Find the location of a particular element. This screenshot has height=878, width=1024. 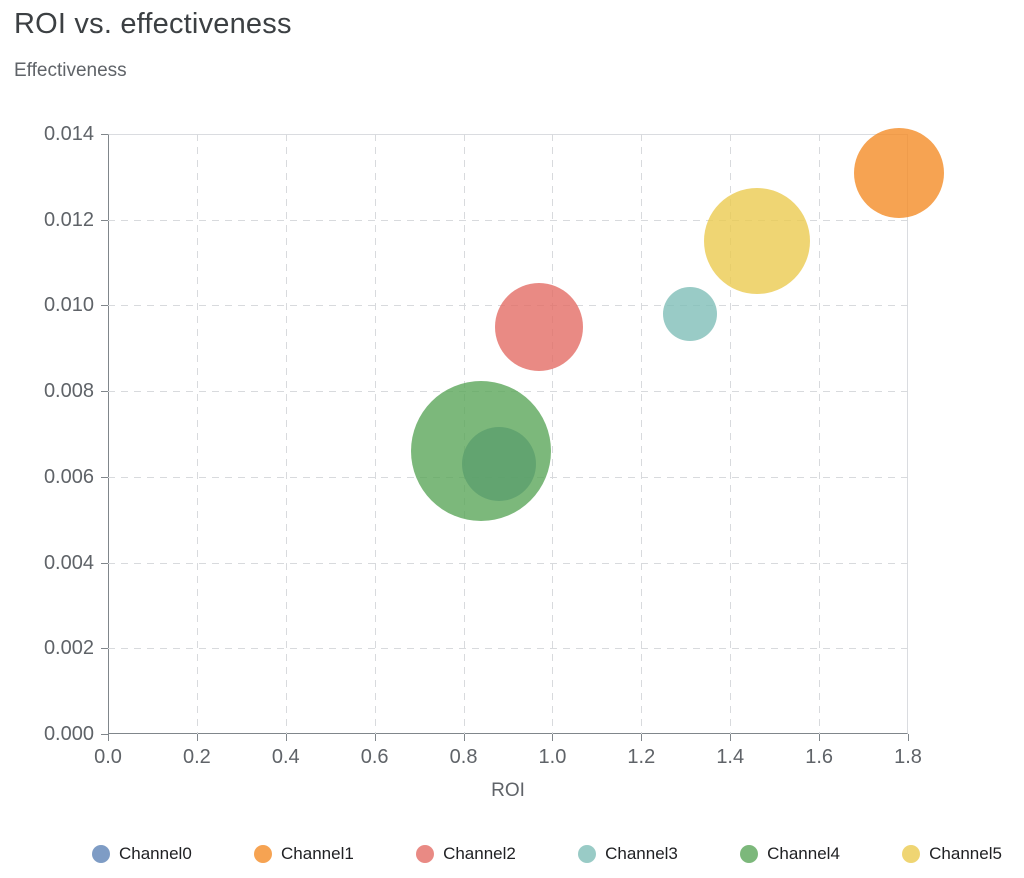

x-axis-title: ROI is located at coordinates (508, 790).